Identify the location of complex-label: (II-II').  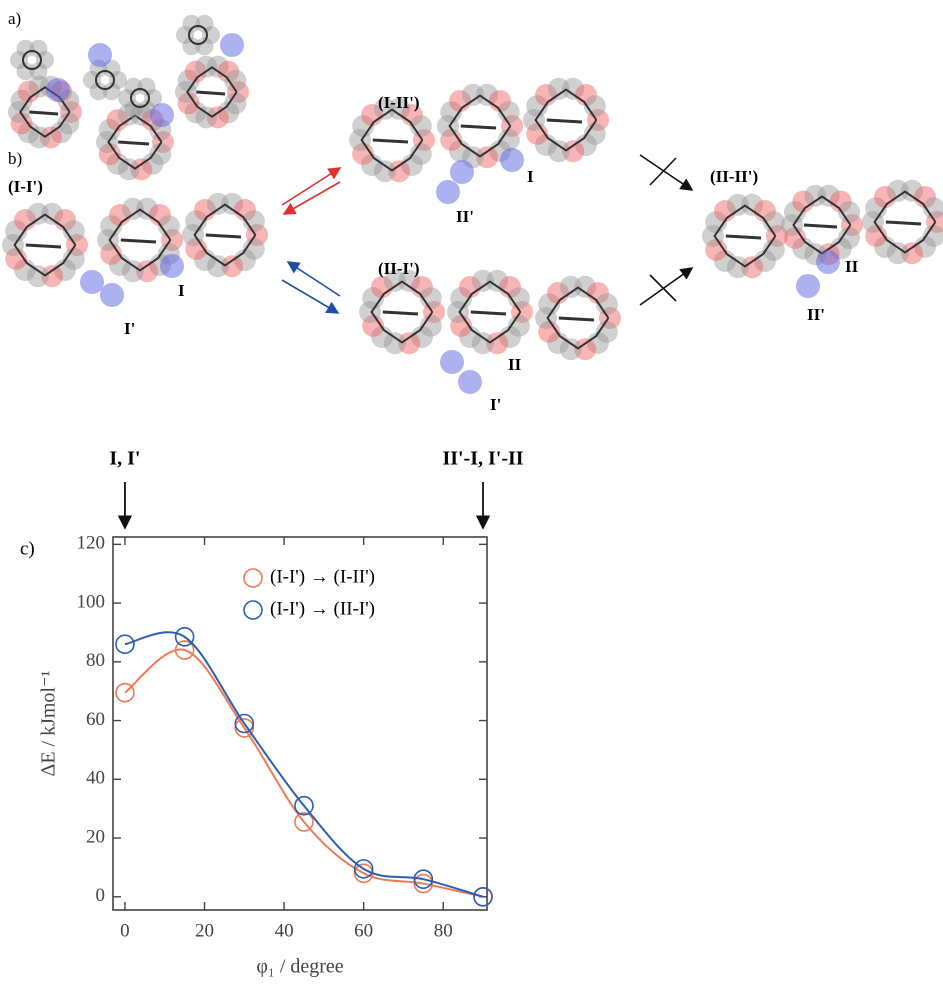
(734, 176).